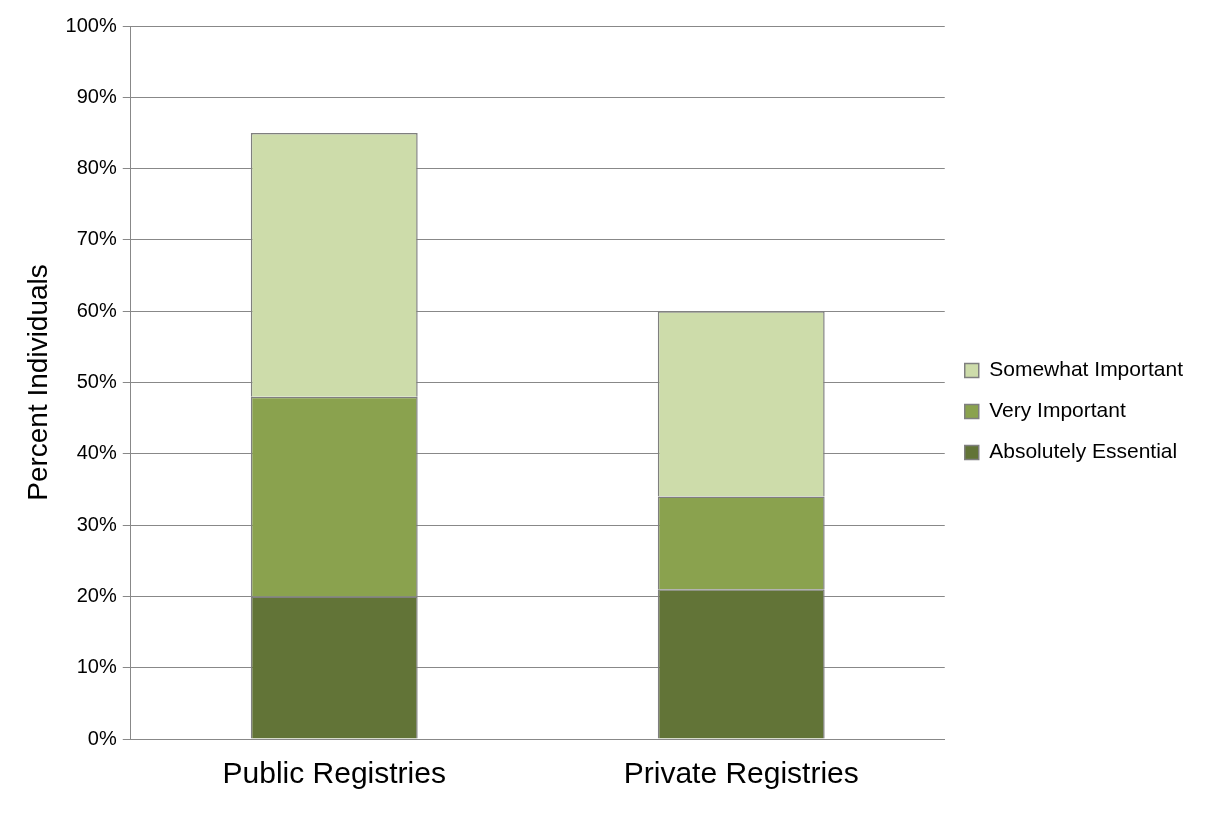 The image size is (1217, 824). Describe the element at coordinates (741, 773) in the screenshot. I see `x-tick-label: Private Registries` at that location.